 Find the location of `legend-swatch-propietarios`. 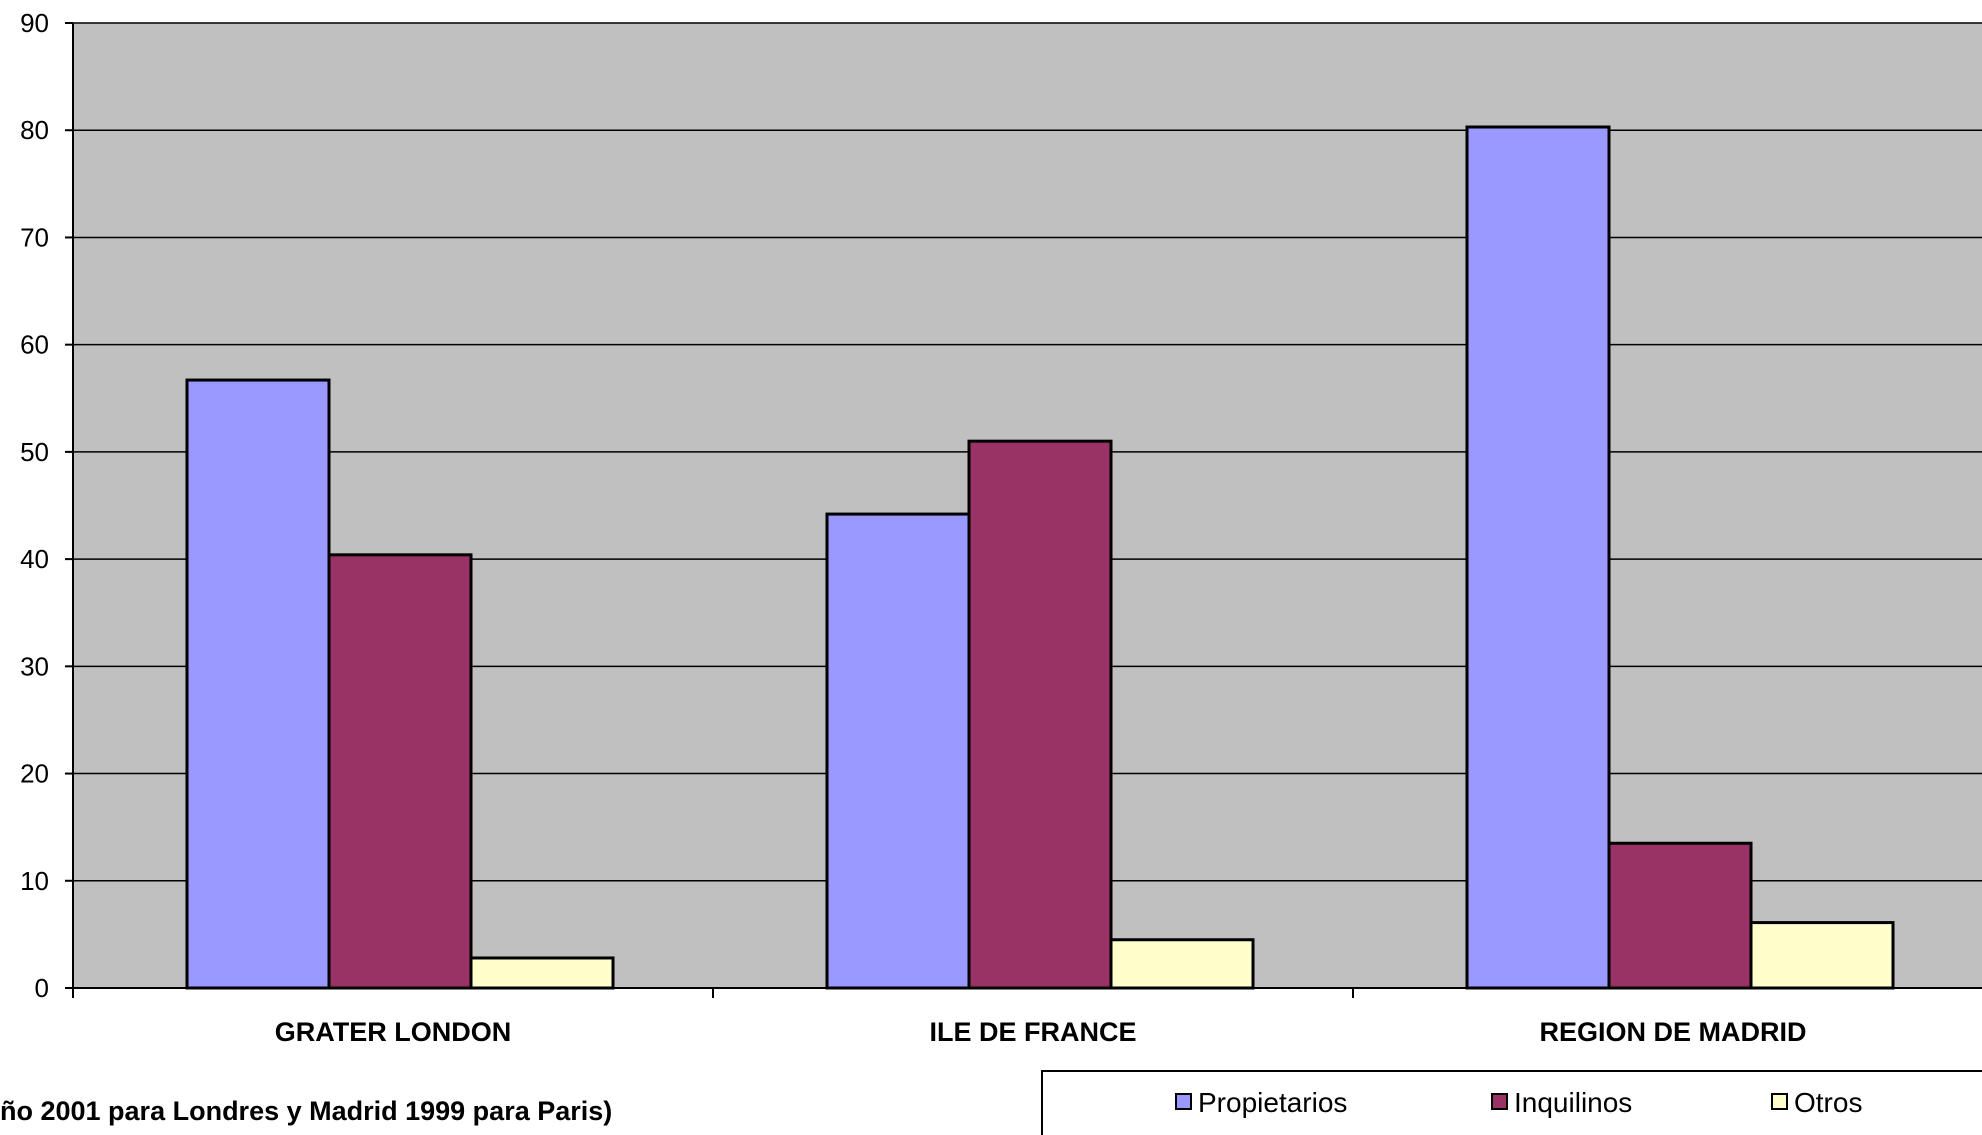

legend-swatch-propietarios is located at coordinates (1183, 1101).